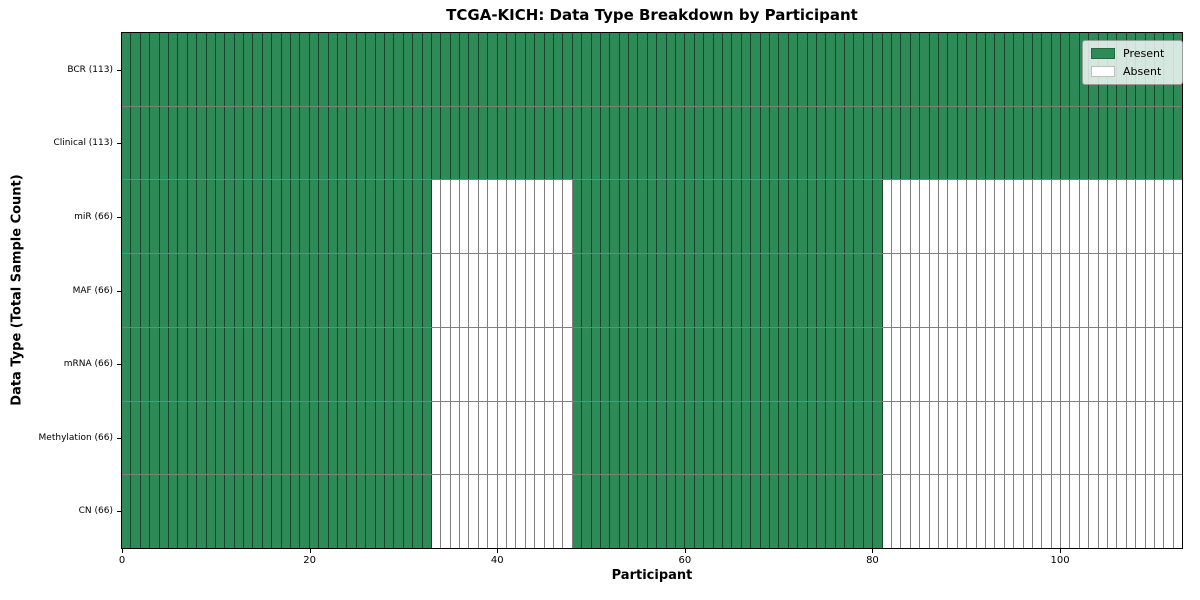 This screenshot has width=1200, height=600. I want to click on legend: Present Absent, so click(1132, 62).